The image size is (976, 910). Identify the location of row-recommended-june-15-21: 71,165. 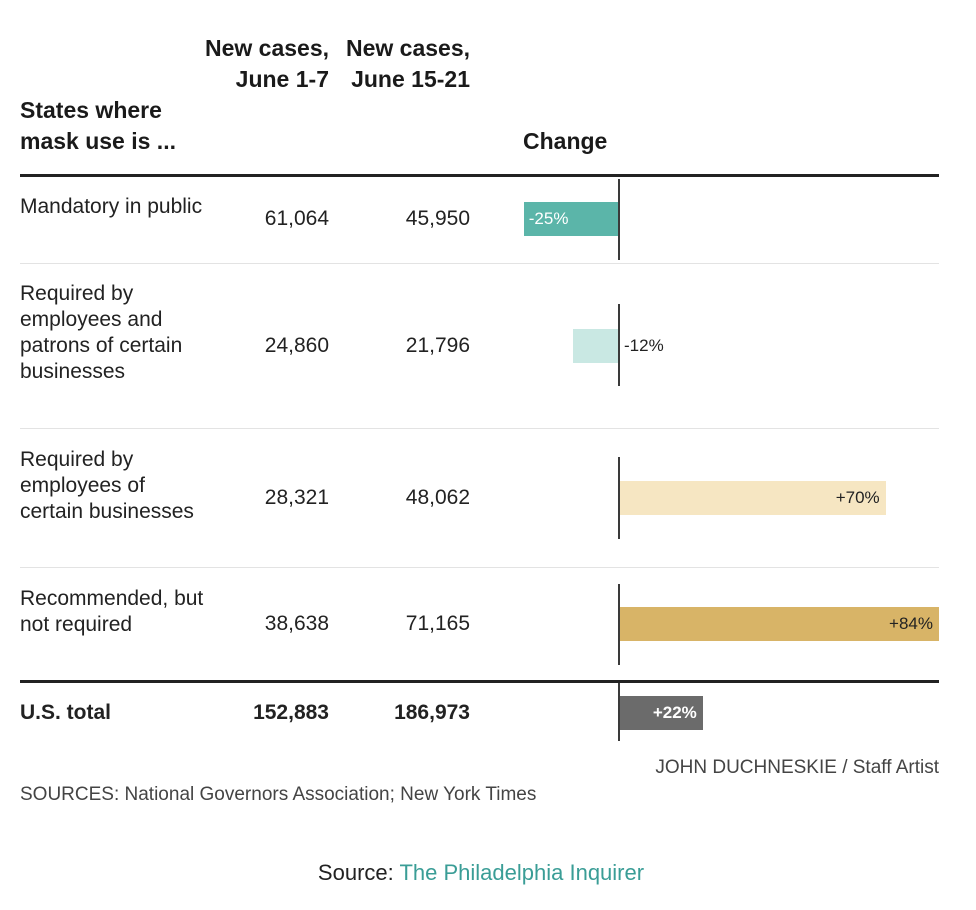
(437, 623).